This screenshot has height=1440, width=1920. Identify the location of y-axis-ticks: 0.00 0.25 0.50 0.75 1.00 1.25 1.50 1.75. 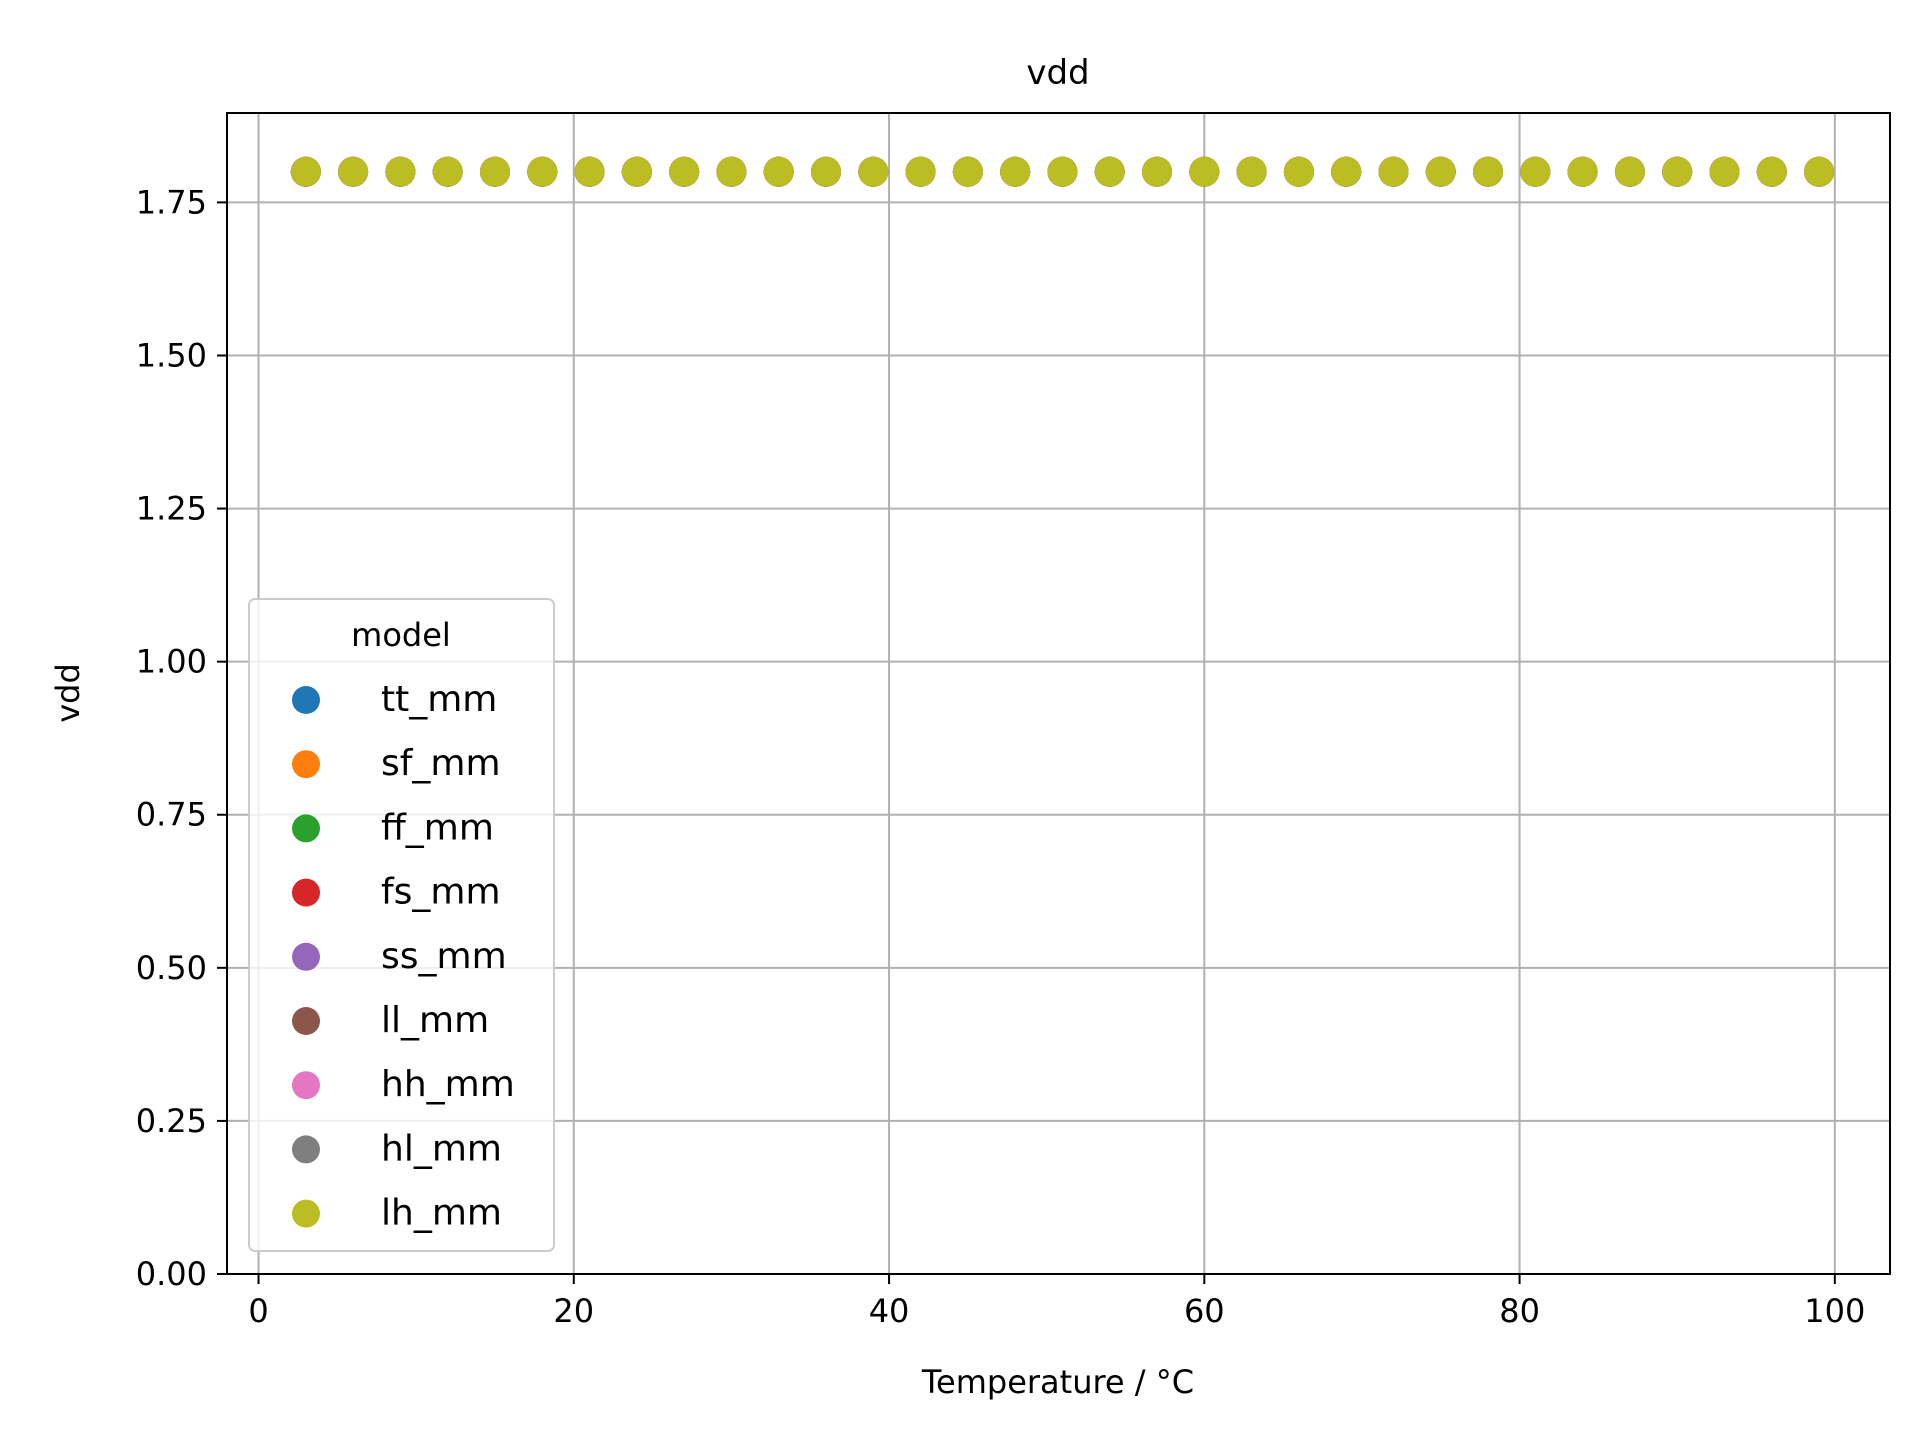
(181, 738).